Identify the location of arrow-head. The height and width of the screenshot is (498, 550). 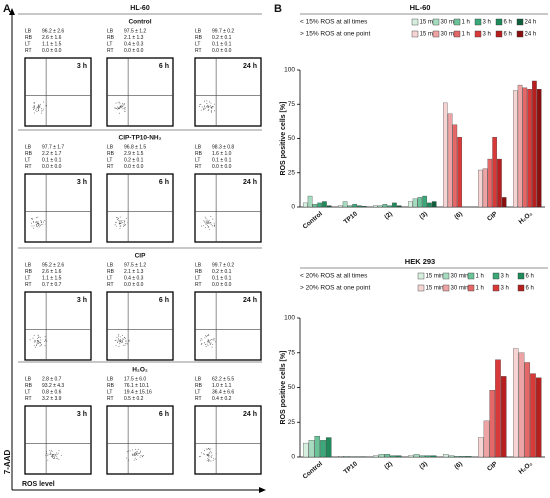
(262, 490).